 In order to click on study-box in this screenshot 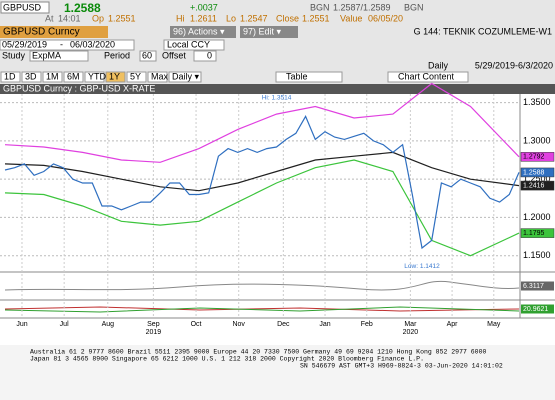, I will do `click(59, 56)`.